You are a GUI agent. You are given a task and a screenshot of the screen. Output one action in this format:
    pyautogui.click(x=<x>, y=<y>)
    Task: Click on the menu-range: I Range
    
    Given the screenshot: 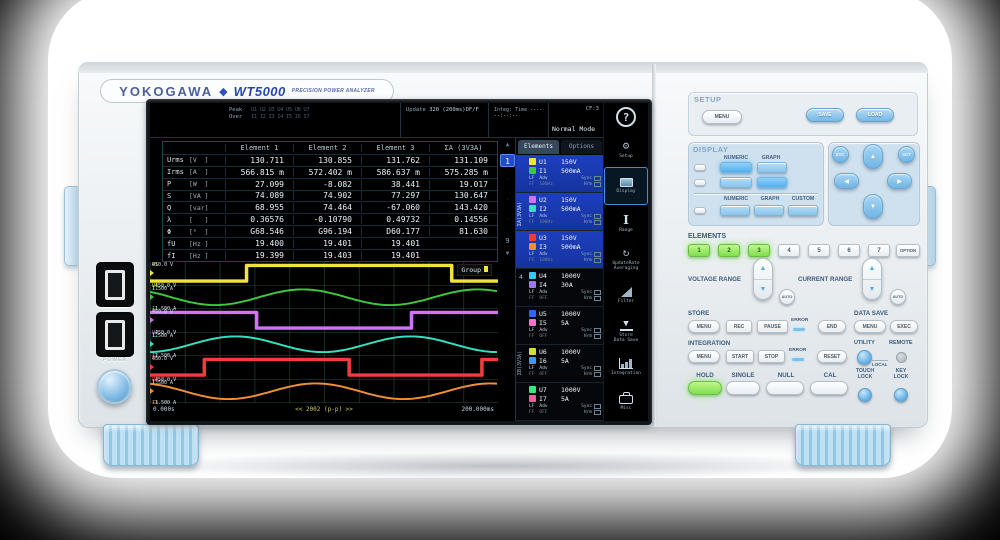 What is the action you would take?
    pyautogui.click(x=626, y=222)
    